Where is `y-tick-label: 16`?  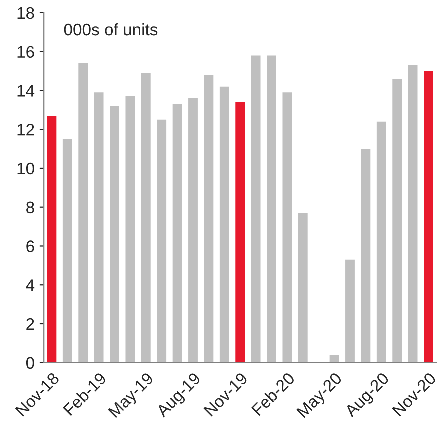 y-tick-label: 16 is located at coordinates (26, 52).